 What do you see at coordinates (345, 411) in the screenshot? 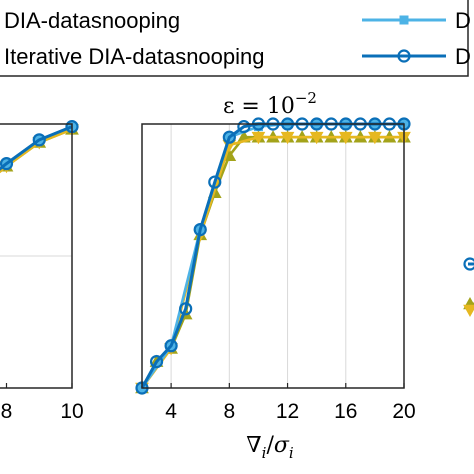
I see `x-tick-label: 16` at bounding box center [345, 411].